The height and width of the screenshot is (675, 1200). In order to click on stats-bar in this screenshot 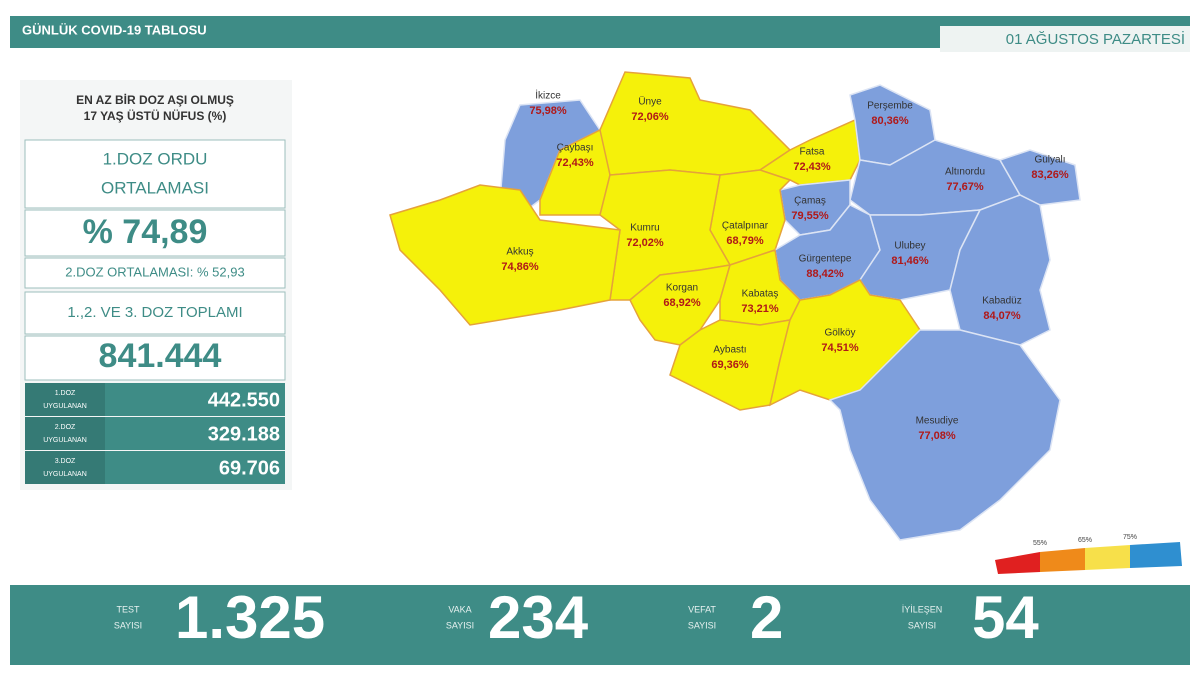, I will do `click(600, 625)`.